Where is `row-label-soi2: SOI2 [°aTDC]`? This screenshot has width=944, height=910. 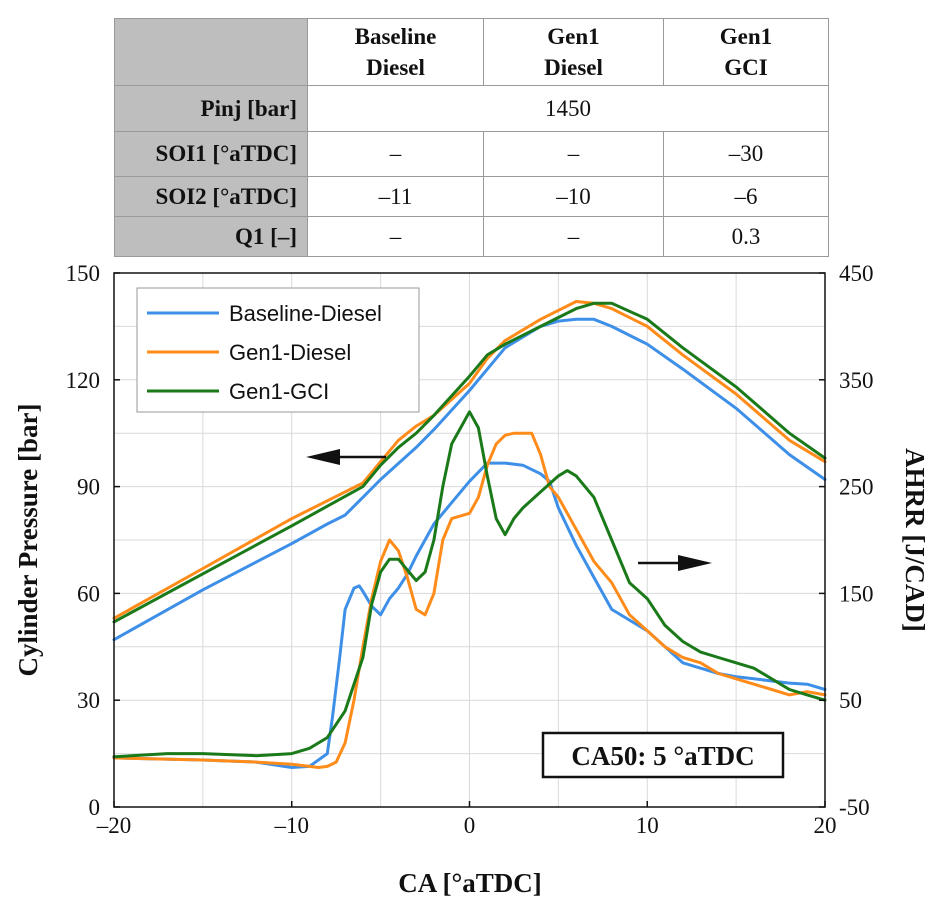
row-label-soi2: SOI2 [°aTDC] is located at coordinates (211, 196).